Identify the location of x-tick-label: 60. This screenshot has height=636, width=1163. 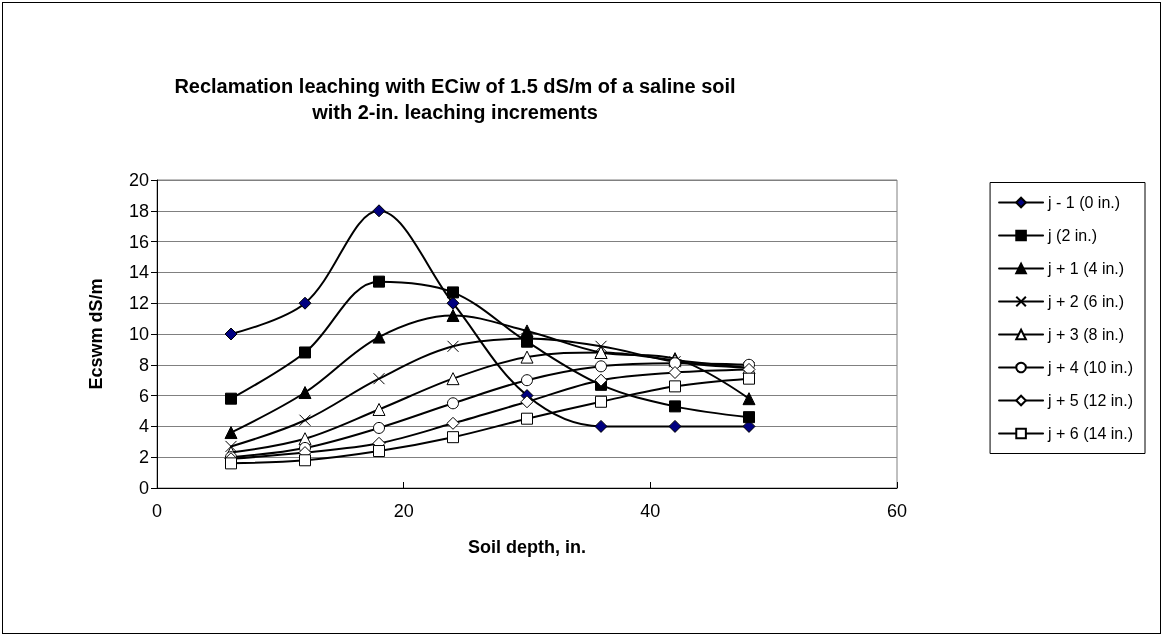
(897, 511).